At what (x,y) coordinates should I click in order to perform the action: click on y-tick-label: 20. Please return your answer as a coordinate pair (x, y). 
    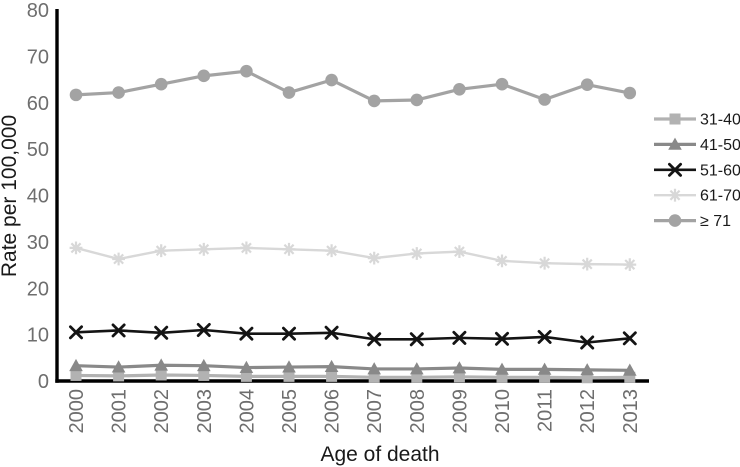
    Looking at the image, I should click on (38, 289).